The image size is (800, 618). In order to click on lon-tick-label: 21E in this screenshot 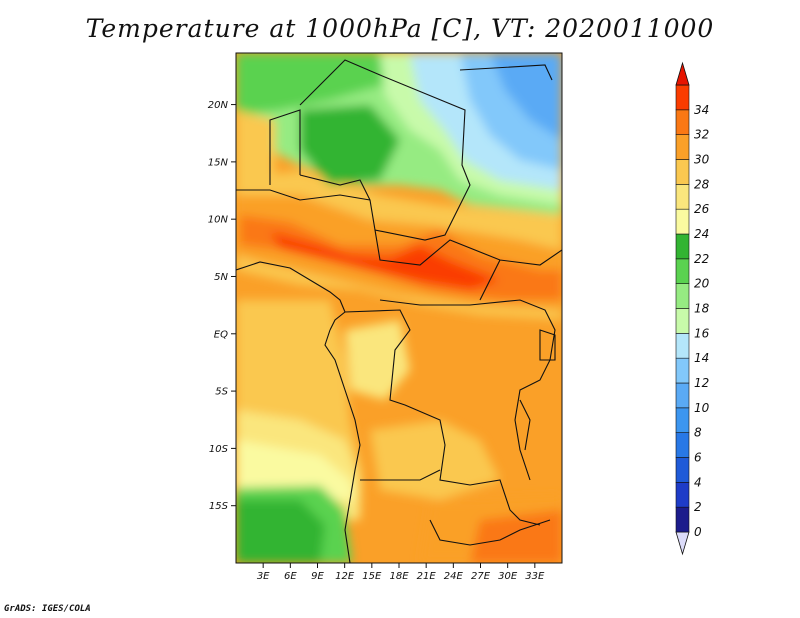, I will do `click(427, 576)`.